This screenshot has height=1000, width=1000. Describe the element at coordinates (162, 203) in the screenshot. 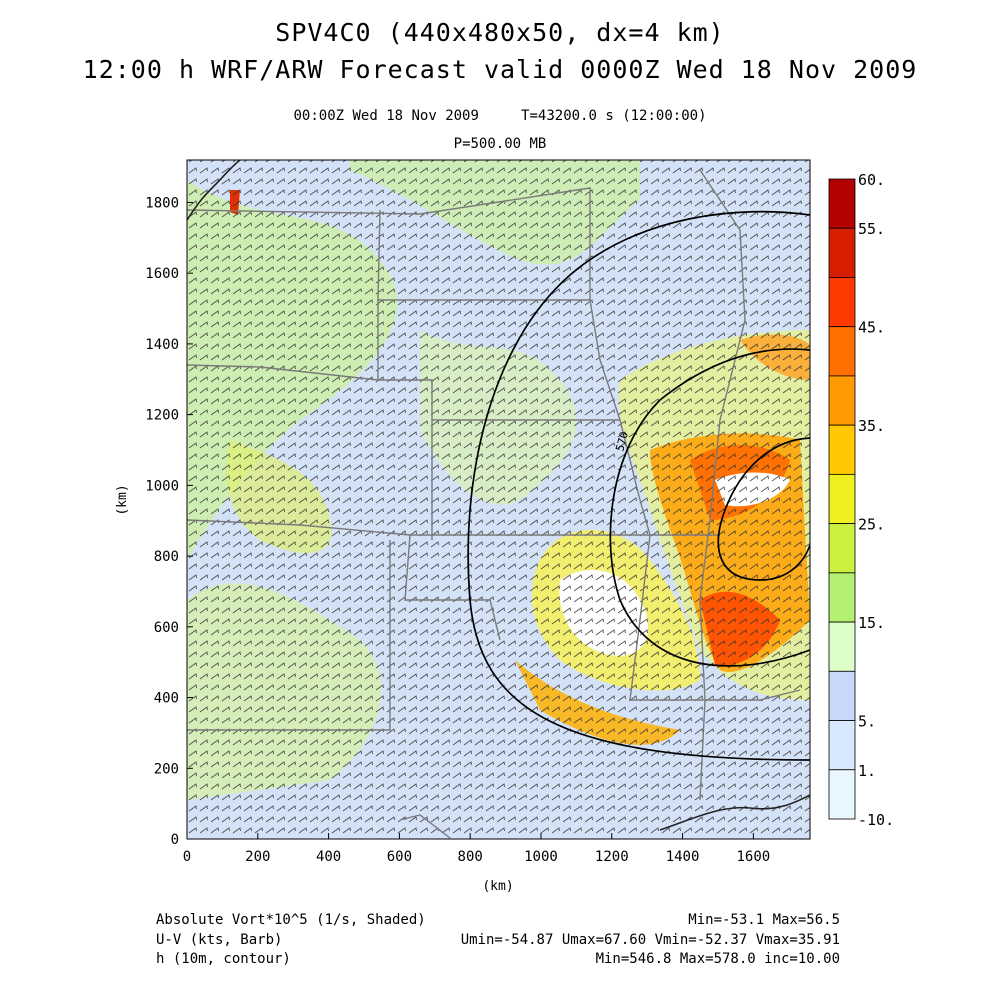

I see `y-tick-label: 1800` at that location.